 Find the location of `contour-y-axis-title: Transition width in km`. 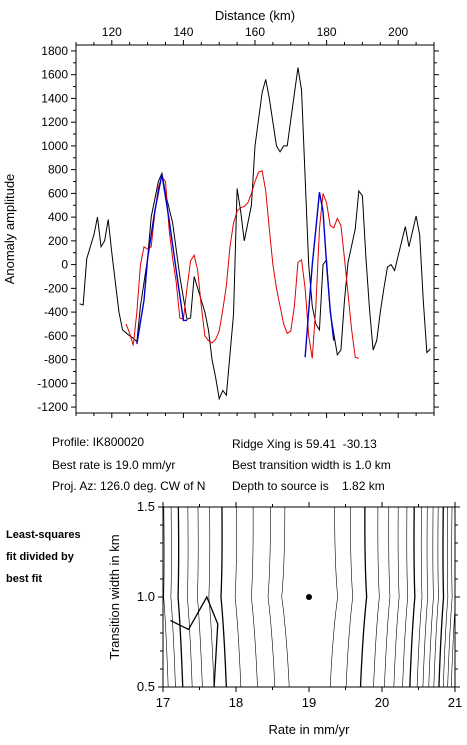

contour-y-axis-title: Transition width in km is located at coordinates (114, 596).